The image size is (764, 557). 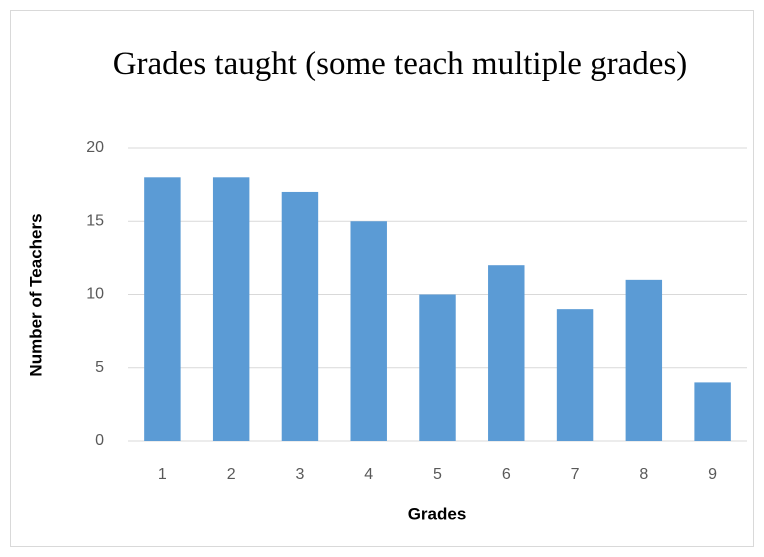 I want to click on x-axis-title: Grades, so click(x=437, y=513).